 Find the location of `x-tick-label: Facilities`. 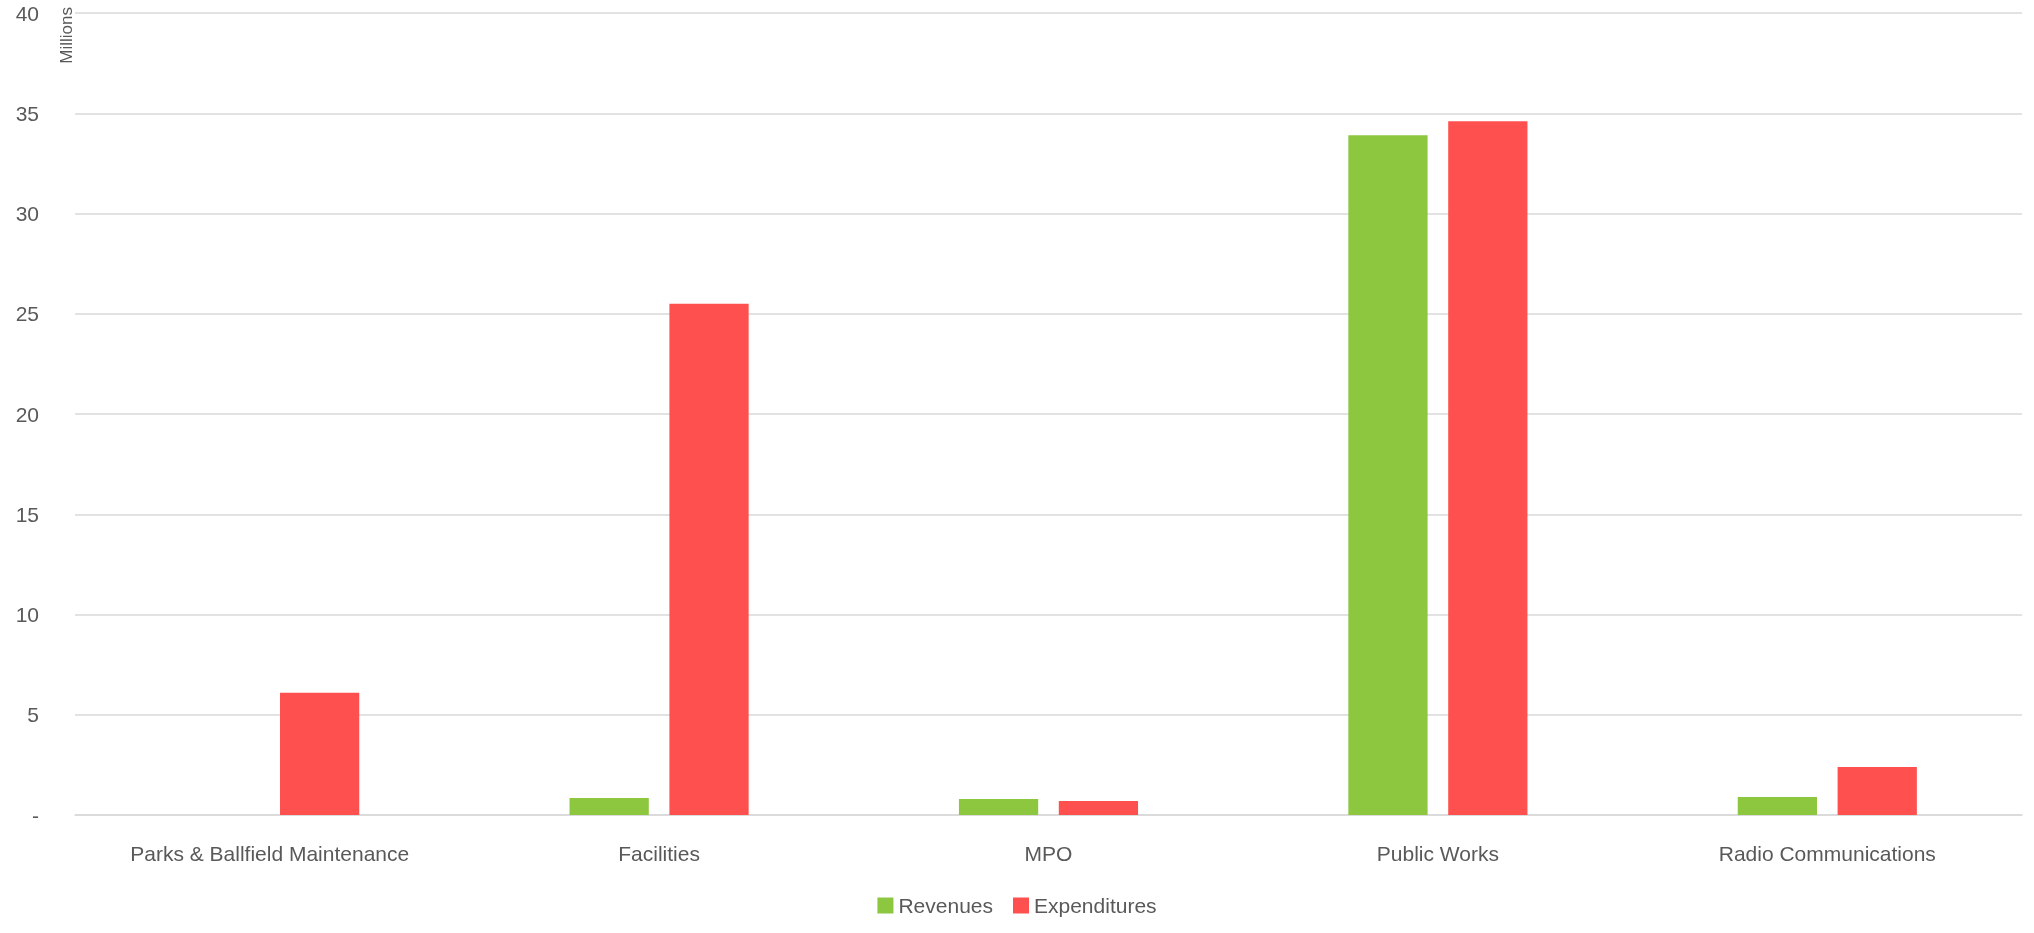

x-tick-label: Facilities is located at coordinates (659, 853).